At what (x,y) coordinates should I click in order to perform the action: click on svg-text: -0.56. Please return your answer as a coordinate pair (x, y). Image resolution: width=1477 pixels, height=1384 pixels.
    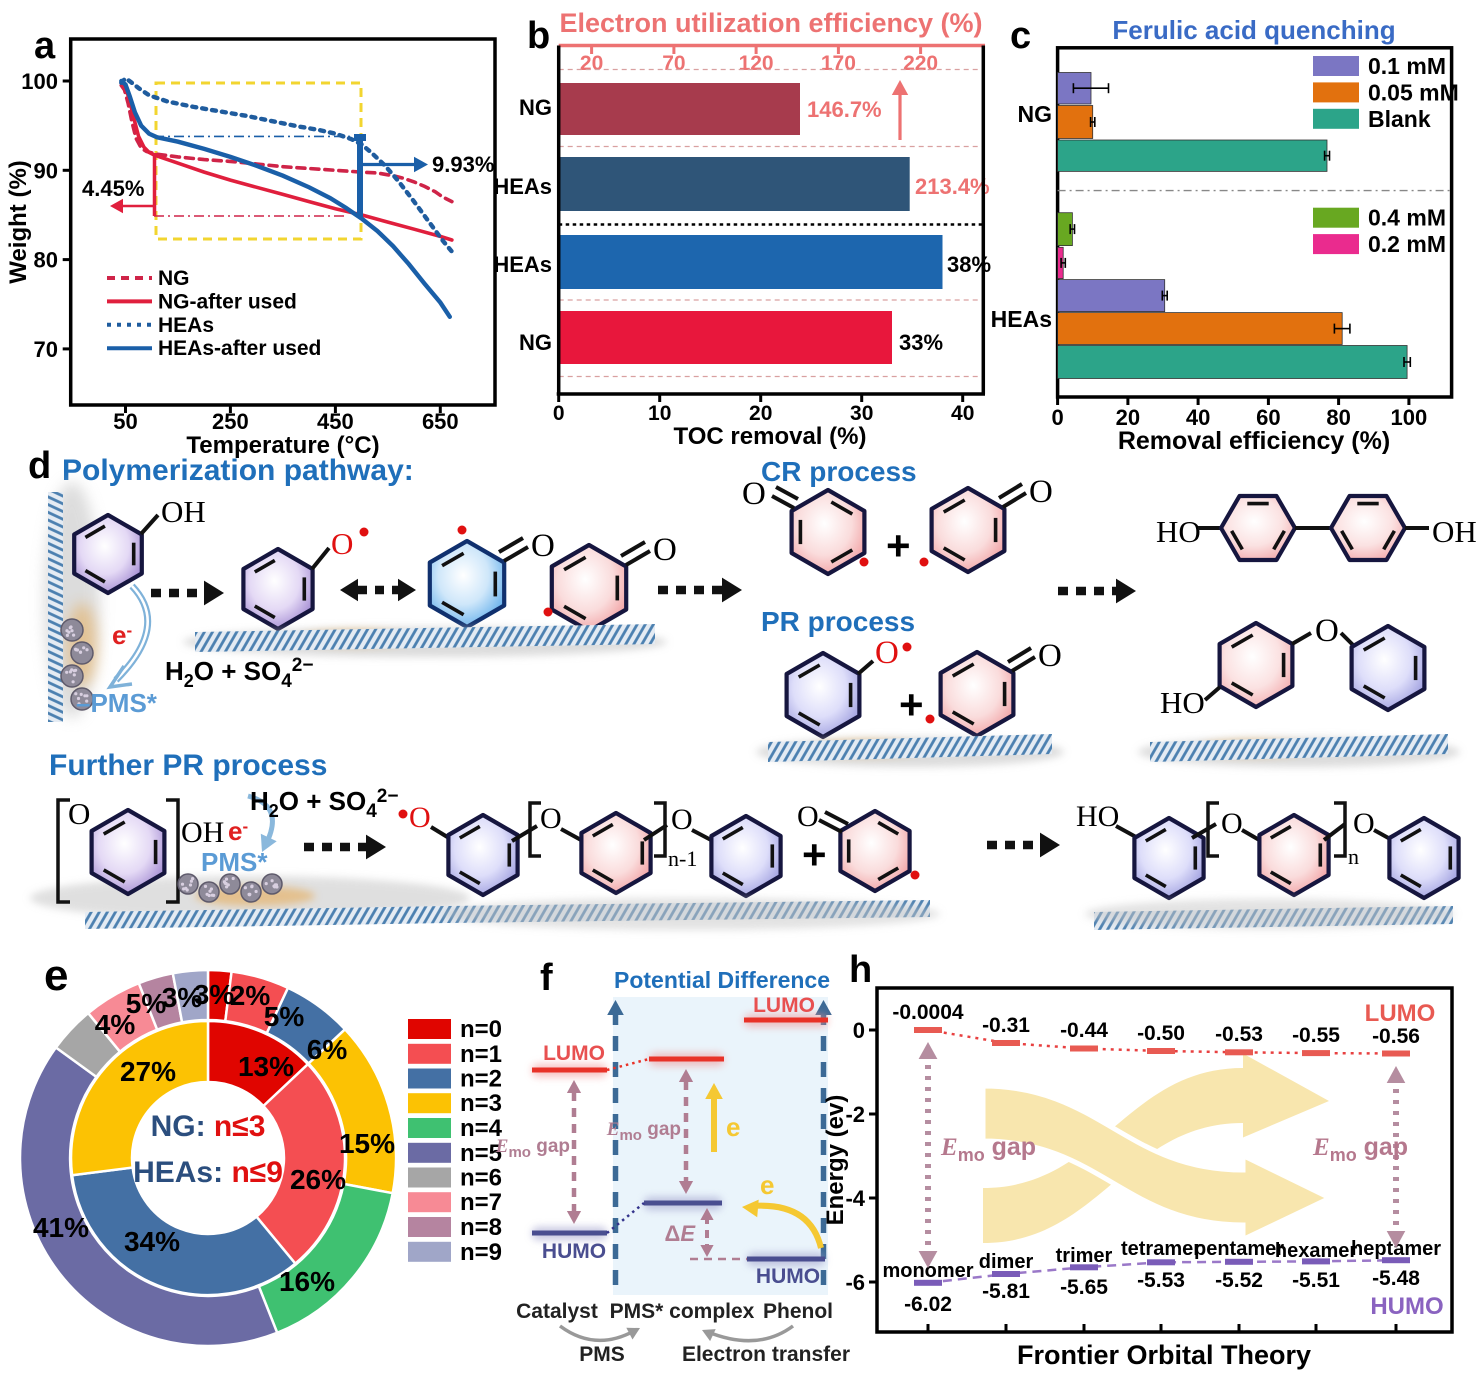
    Looking at the image, I should click on (1396, 1036).